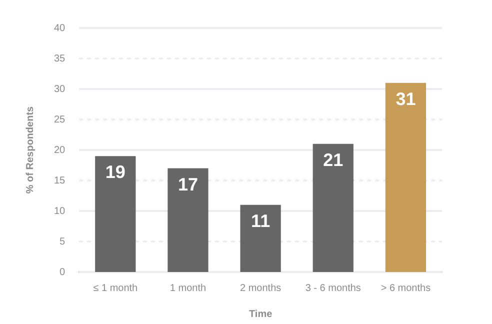 The height and width of the screenshot is (324, 492). Describe the element at coordinates (115, 172) in the screenshot. I see `data-label: 19` at that location.